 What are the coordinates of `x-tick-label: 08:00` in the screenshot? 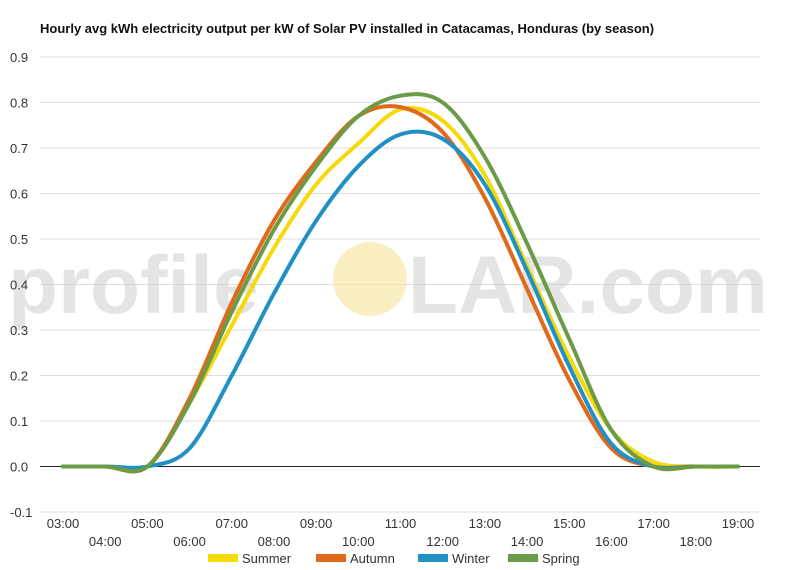 It's located at (274, 541).